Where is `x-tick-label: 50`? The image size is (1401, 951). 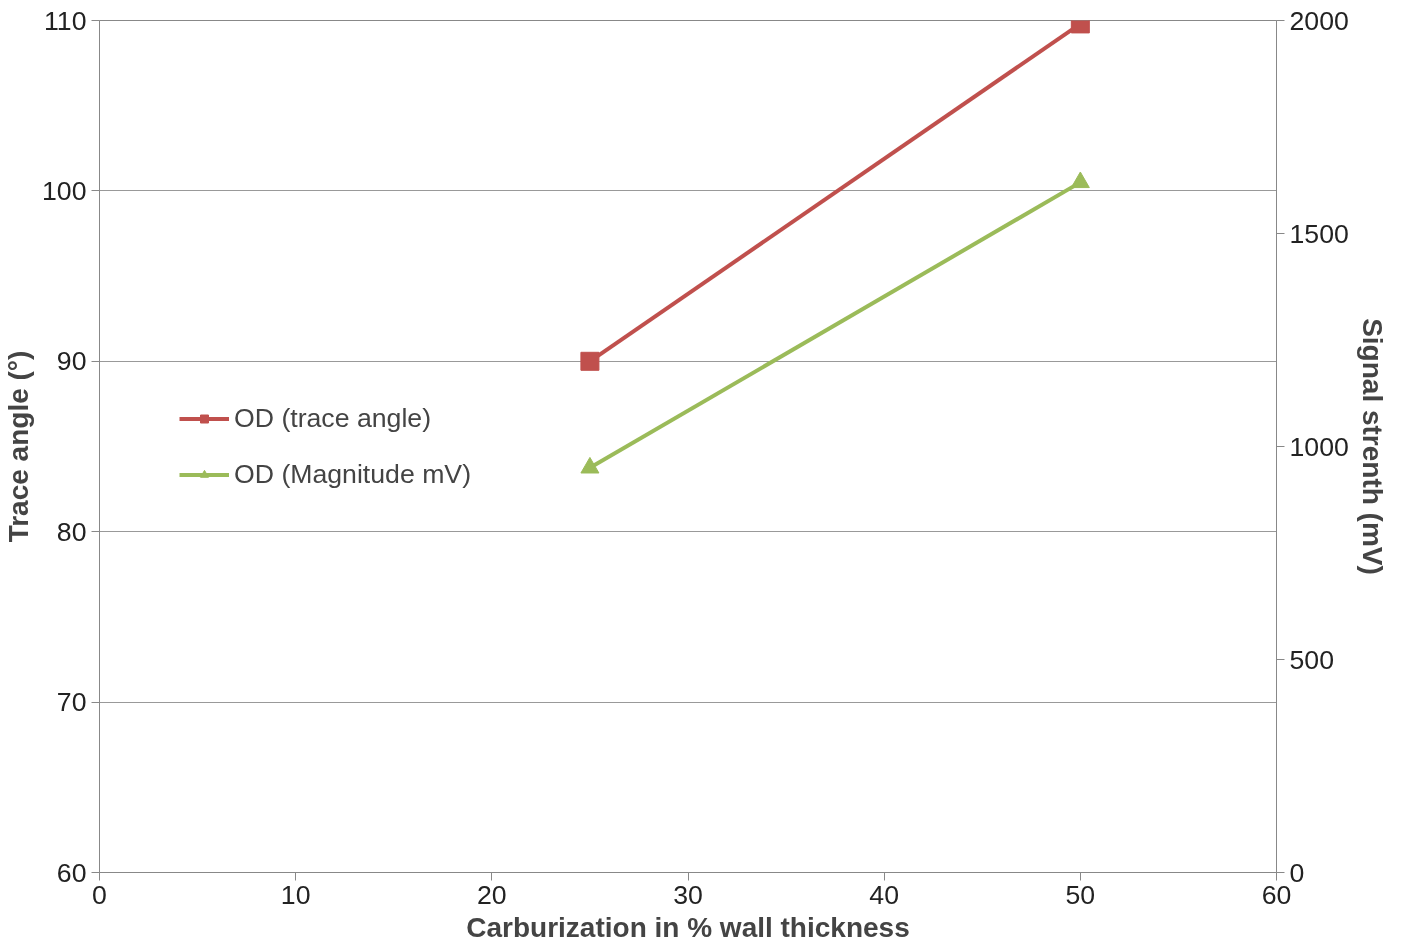
x-tick-label: 50 is located at coordinates (1080, 894).